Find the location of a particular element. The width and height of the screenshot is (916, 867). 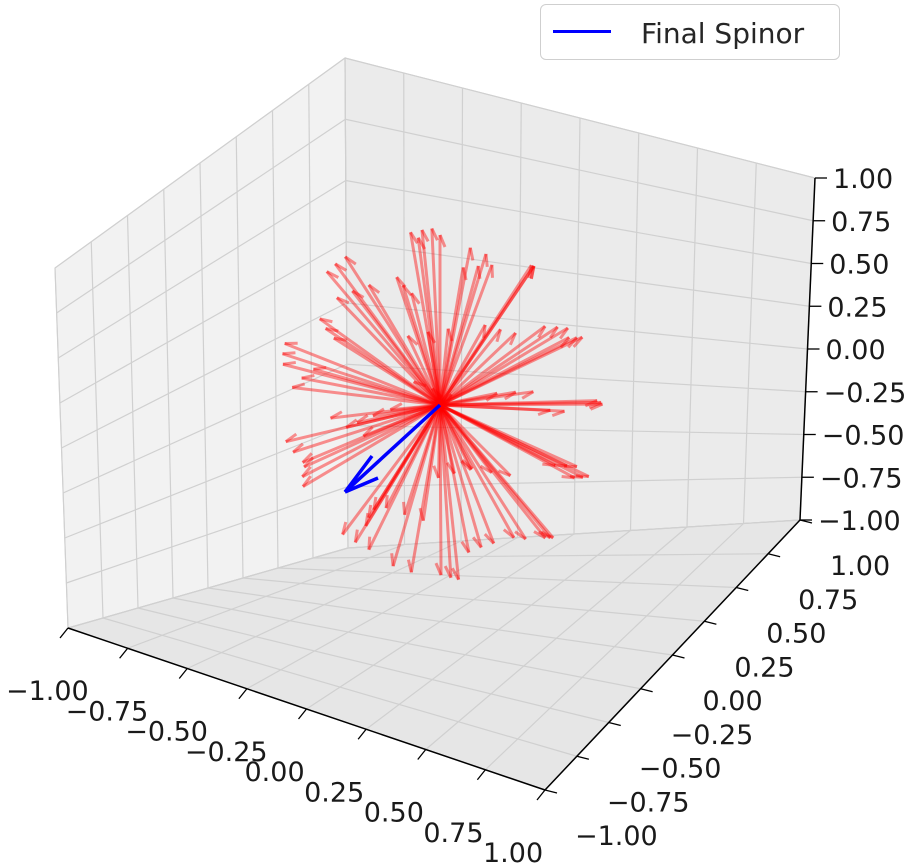

final-spinor-shaft is located at coordinates (392, 448).